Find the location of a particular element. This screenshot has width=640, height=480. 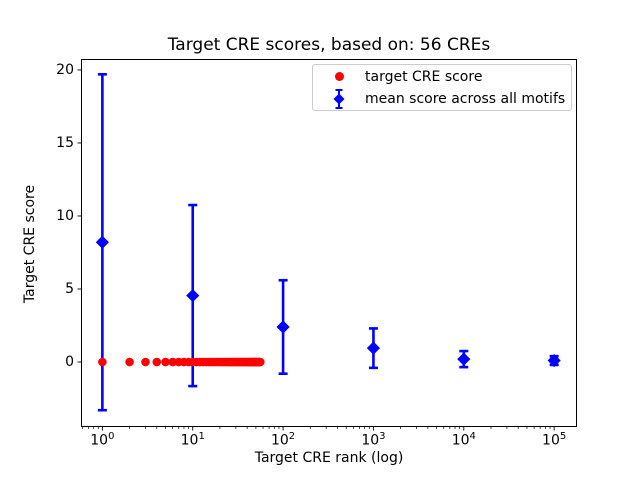

legend-item-mean: mean score across all motifs is located at coordinates (442, 98).